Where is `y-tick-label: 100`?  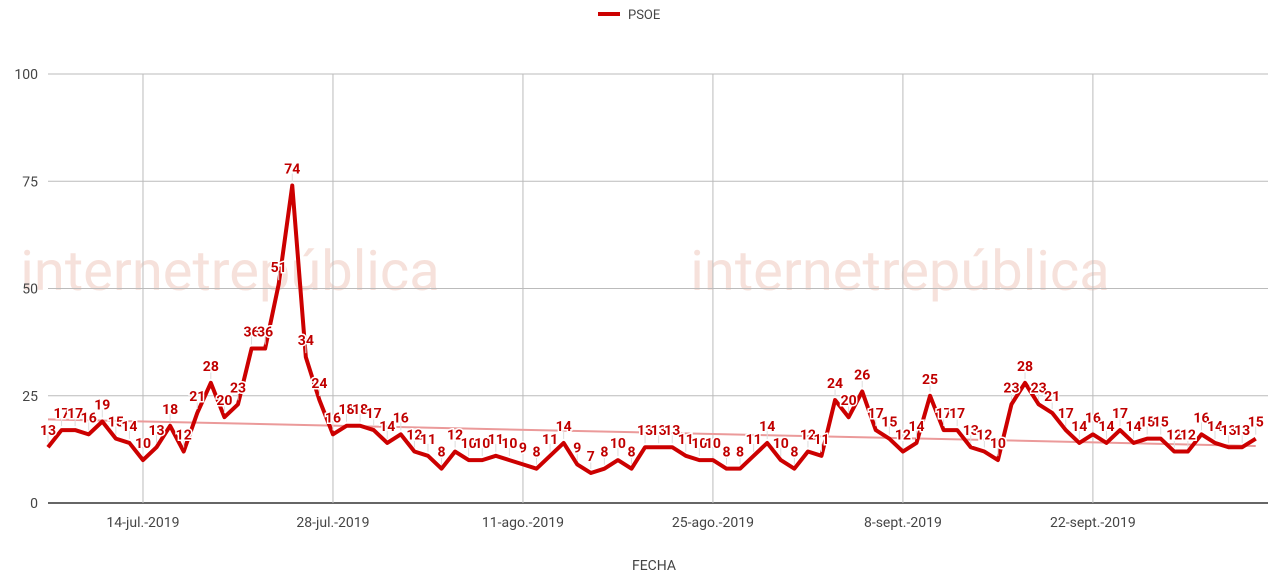 y-tick-label: 100 is located at coordinates (26, 75).